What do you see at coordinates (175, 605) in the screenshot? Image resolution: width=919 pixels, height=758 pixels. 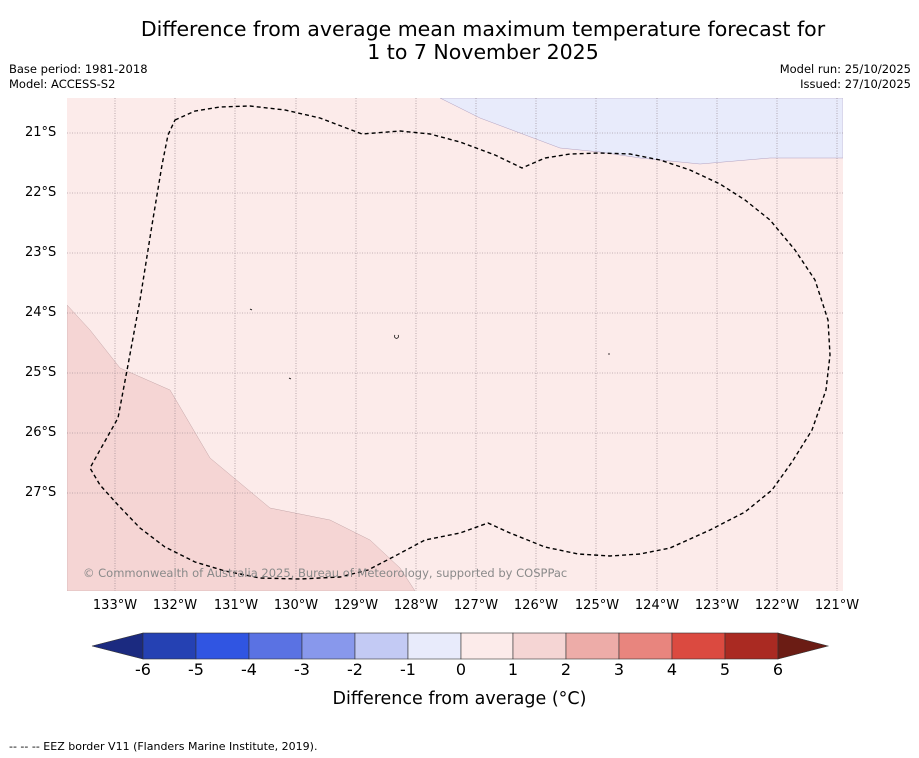 I see `lon-label: 132°W` at bounding box center [175, 605].